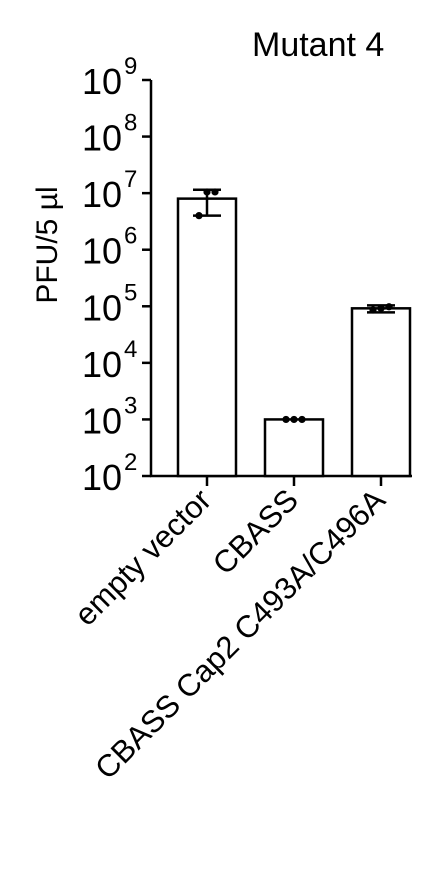 The image size is (442, 870). What do you see at coordinates (109, 473) in the screenshot?
I see `y-tick-label: 10²` at bounding box center [109, 473].